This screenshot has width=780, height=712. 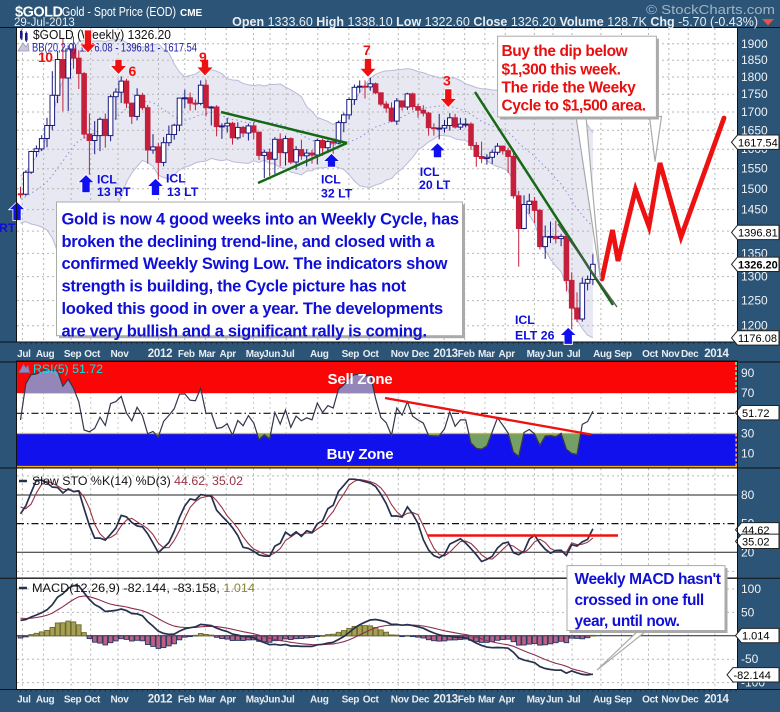 I want to click on svg-text: $GOLD (Weekly) 1326.20, so click(x=102, y=35).